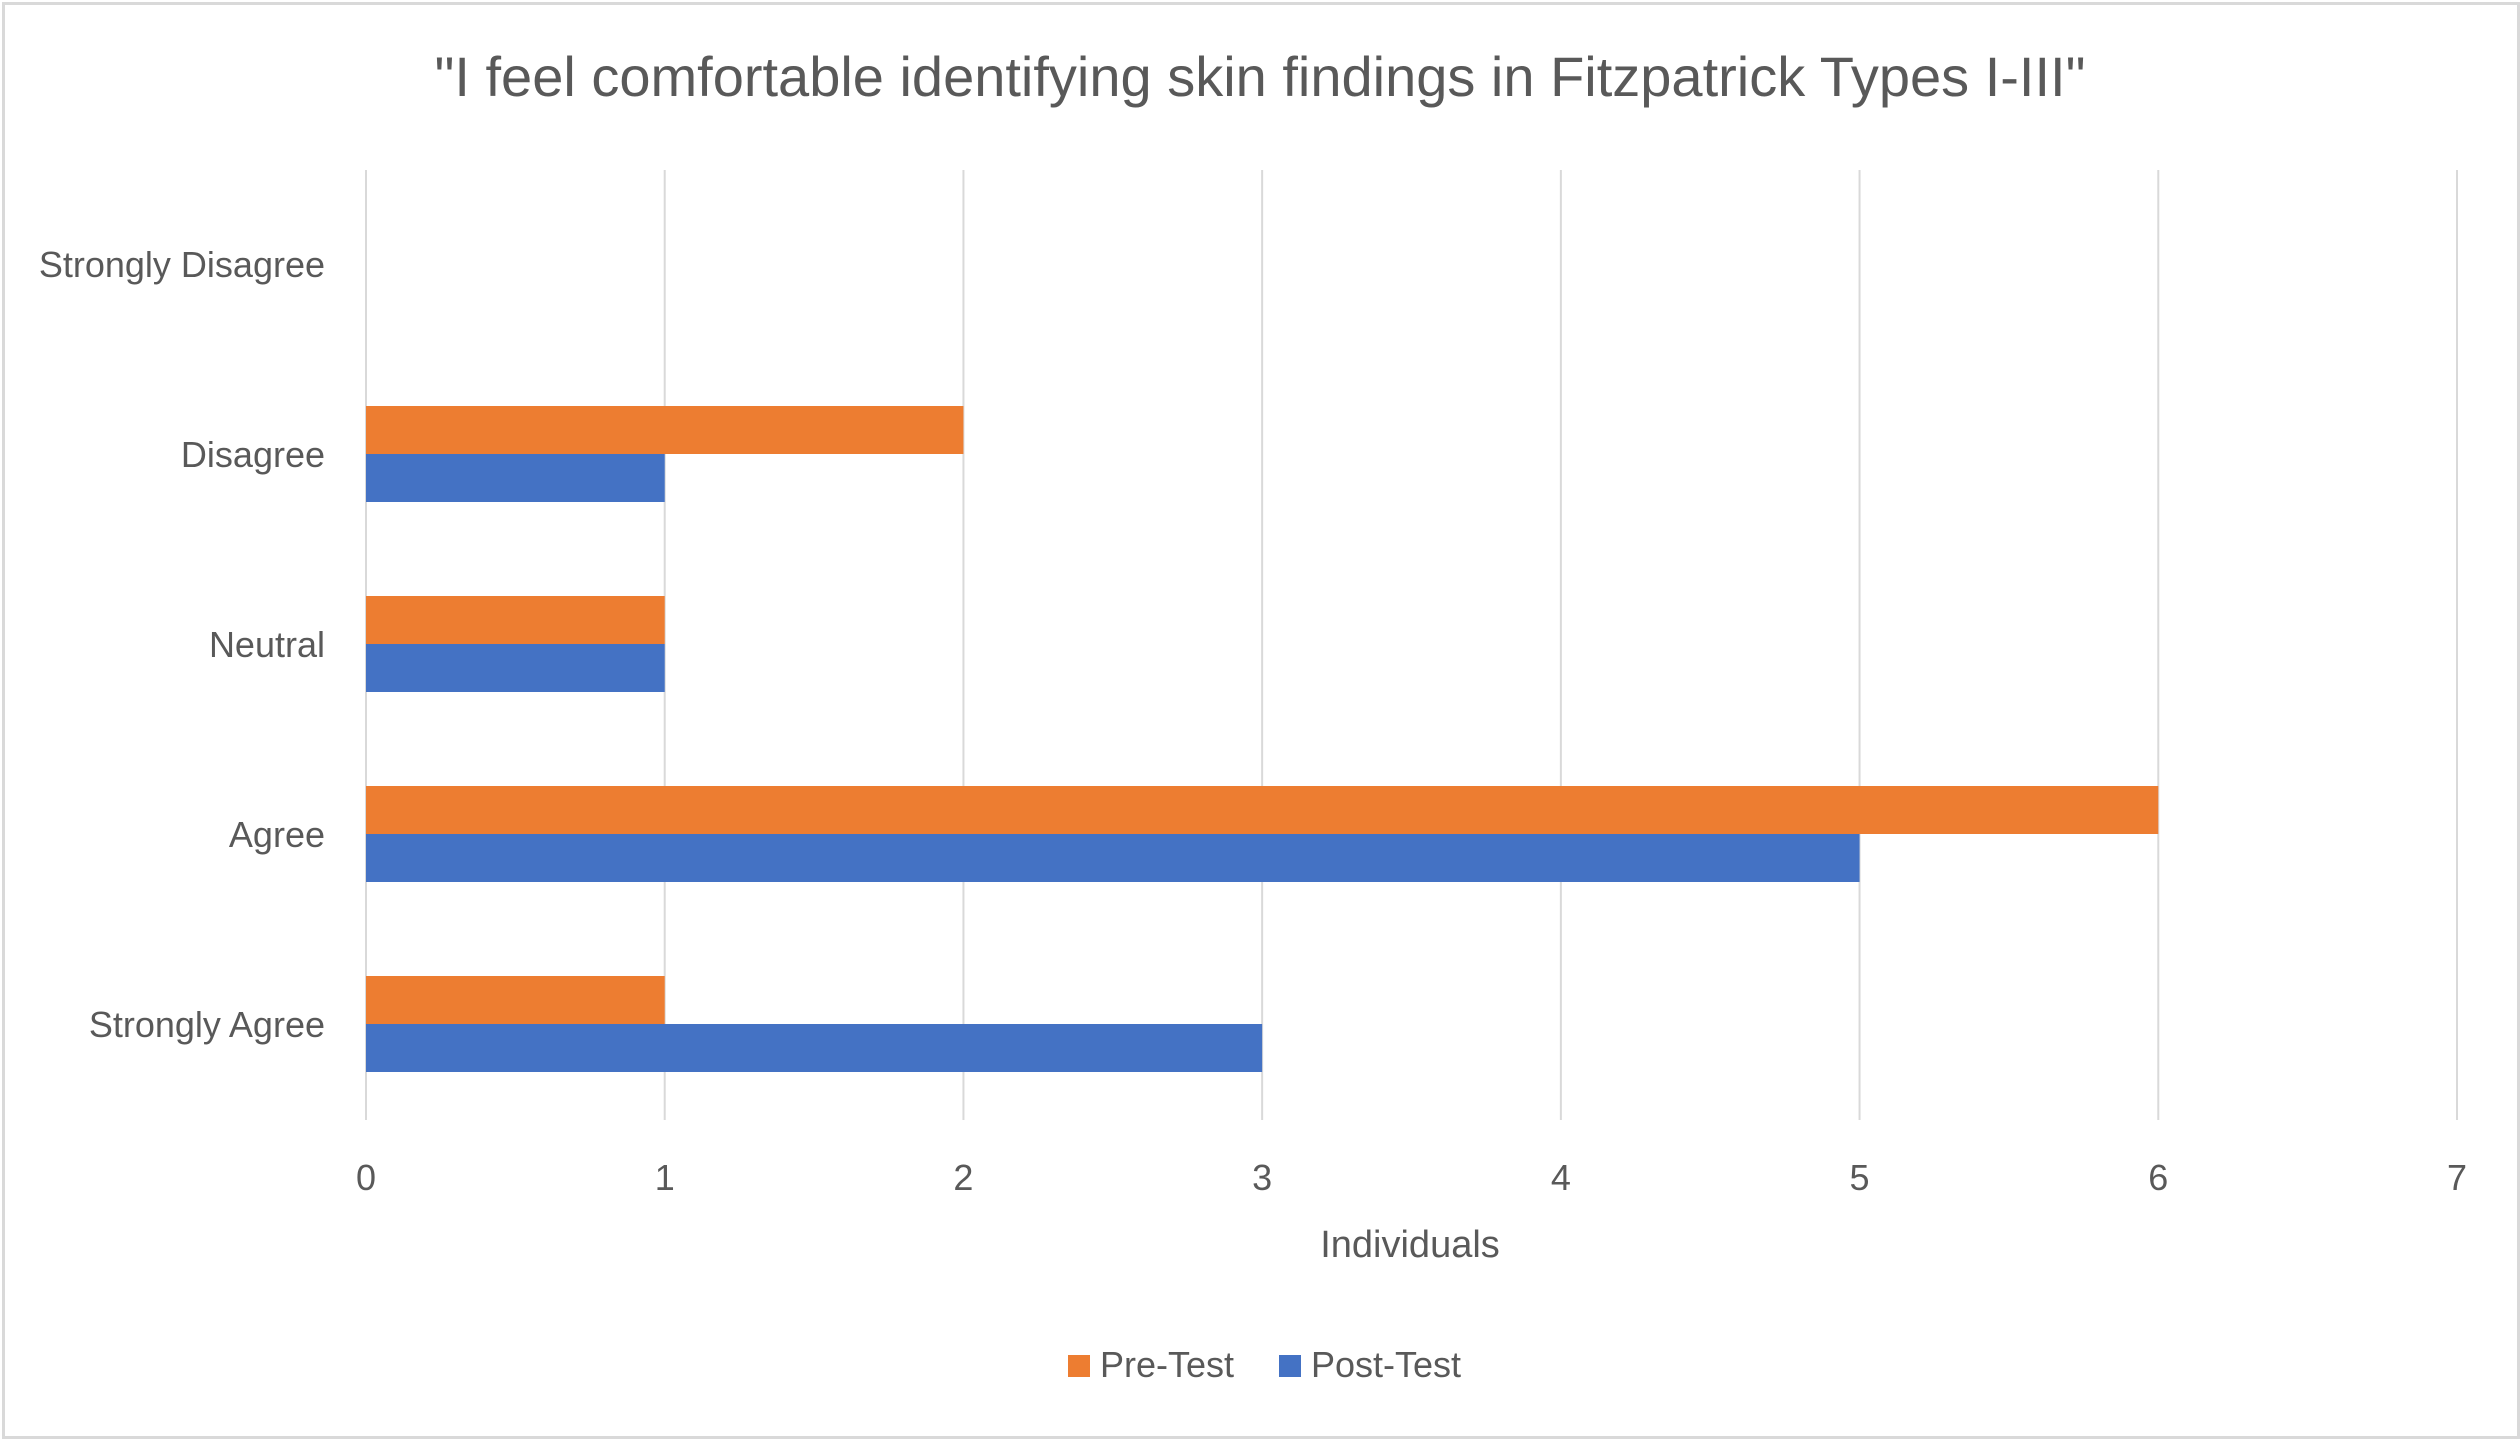 This screenshot has height=1439, width=2520. What do you see at coordinates (963, 1177) in the screenshot?
I see `x-tick-label-2: 2` at bounding box center [963, 1177].